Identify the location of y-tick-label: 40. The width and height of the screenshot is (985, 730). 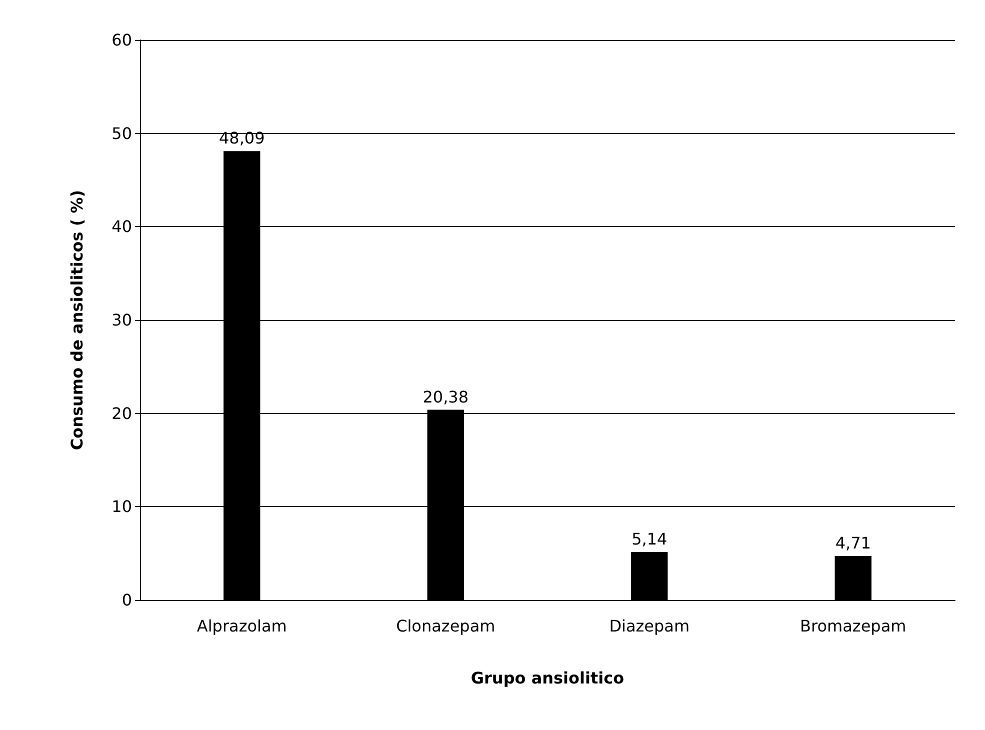
(122, 226).